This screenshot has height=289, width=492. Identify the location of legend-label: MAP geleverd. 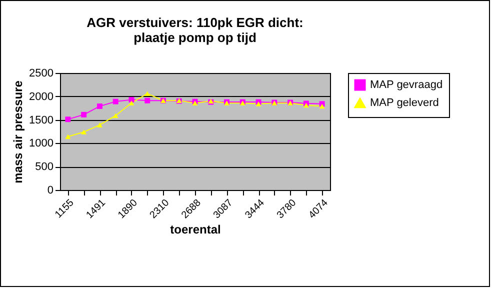
(404, 103).